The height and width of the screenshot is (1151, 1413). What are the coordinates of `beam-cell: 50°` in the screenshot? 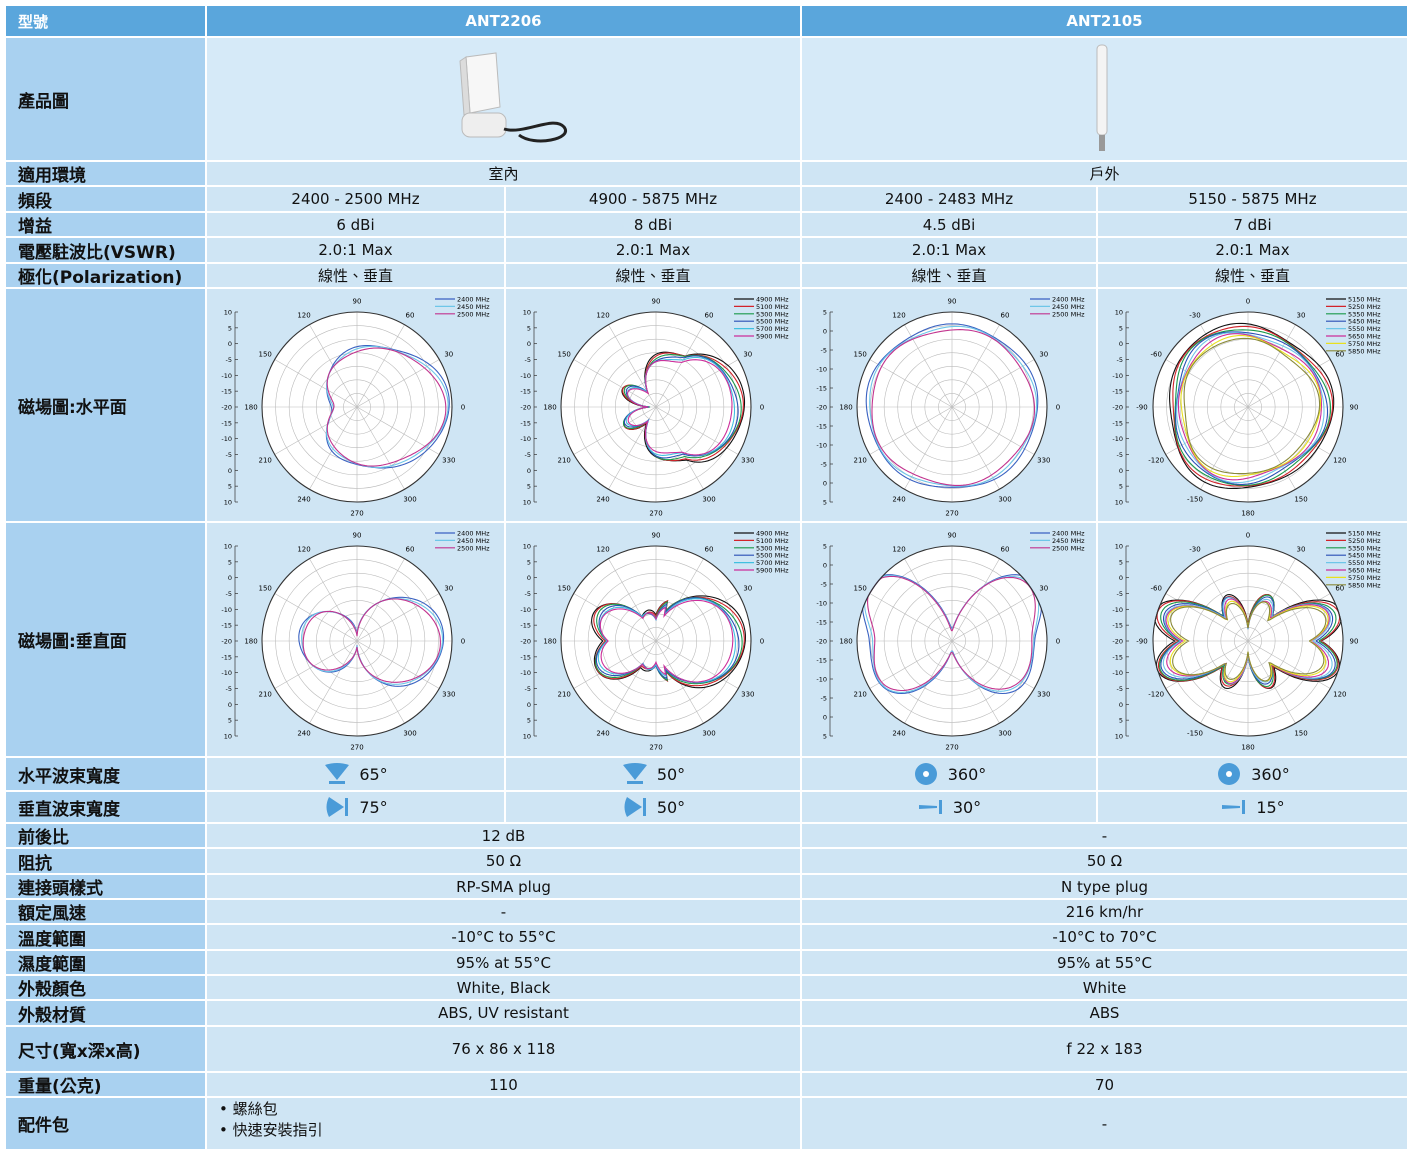 It's located at (653, 774).